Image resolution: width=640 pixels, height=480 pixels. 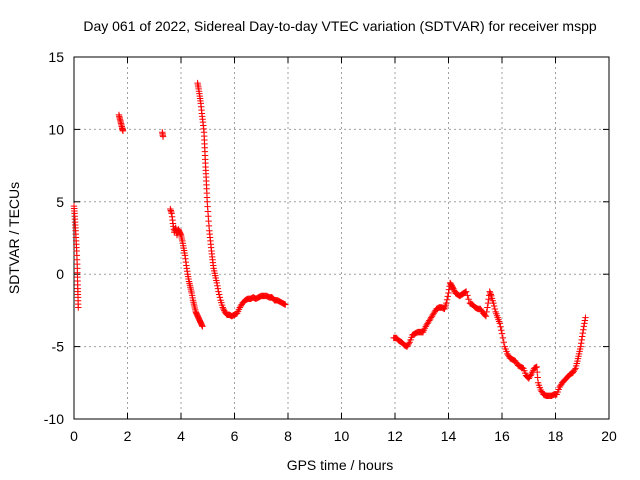 I want to click on x-tick-label: 14, so click(x=449, y=436).